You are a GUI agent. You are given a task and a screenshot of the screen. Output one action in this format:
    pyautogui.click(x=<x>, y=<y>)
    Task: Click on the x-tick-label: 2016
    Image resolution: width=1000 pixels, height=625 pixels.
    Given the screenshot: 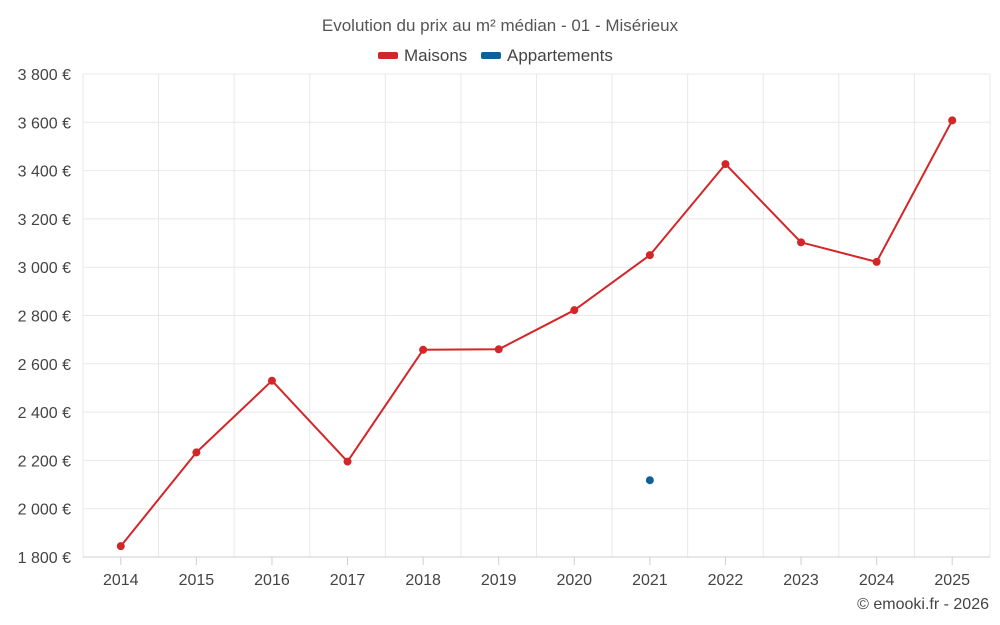 What is the action you would take?
    pyautogui.click(x=272, y=580)
    